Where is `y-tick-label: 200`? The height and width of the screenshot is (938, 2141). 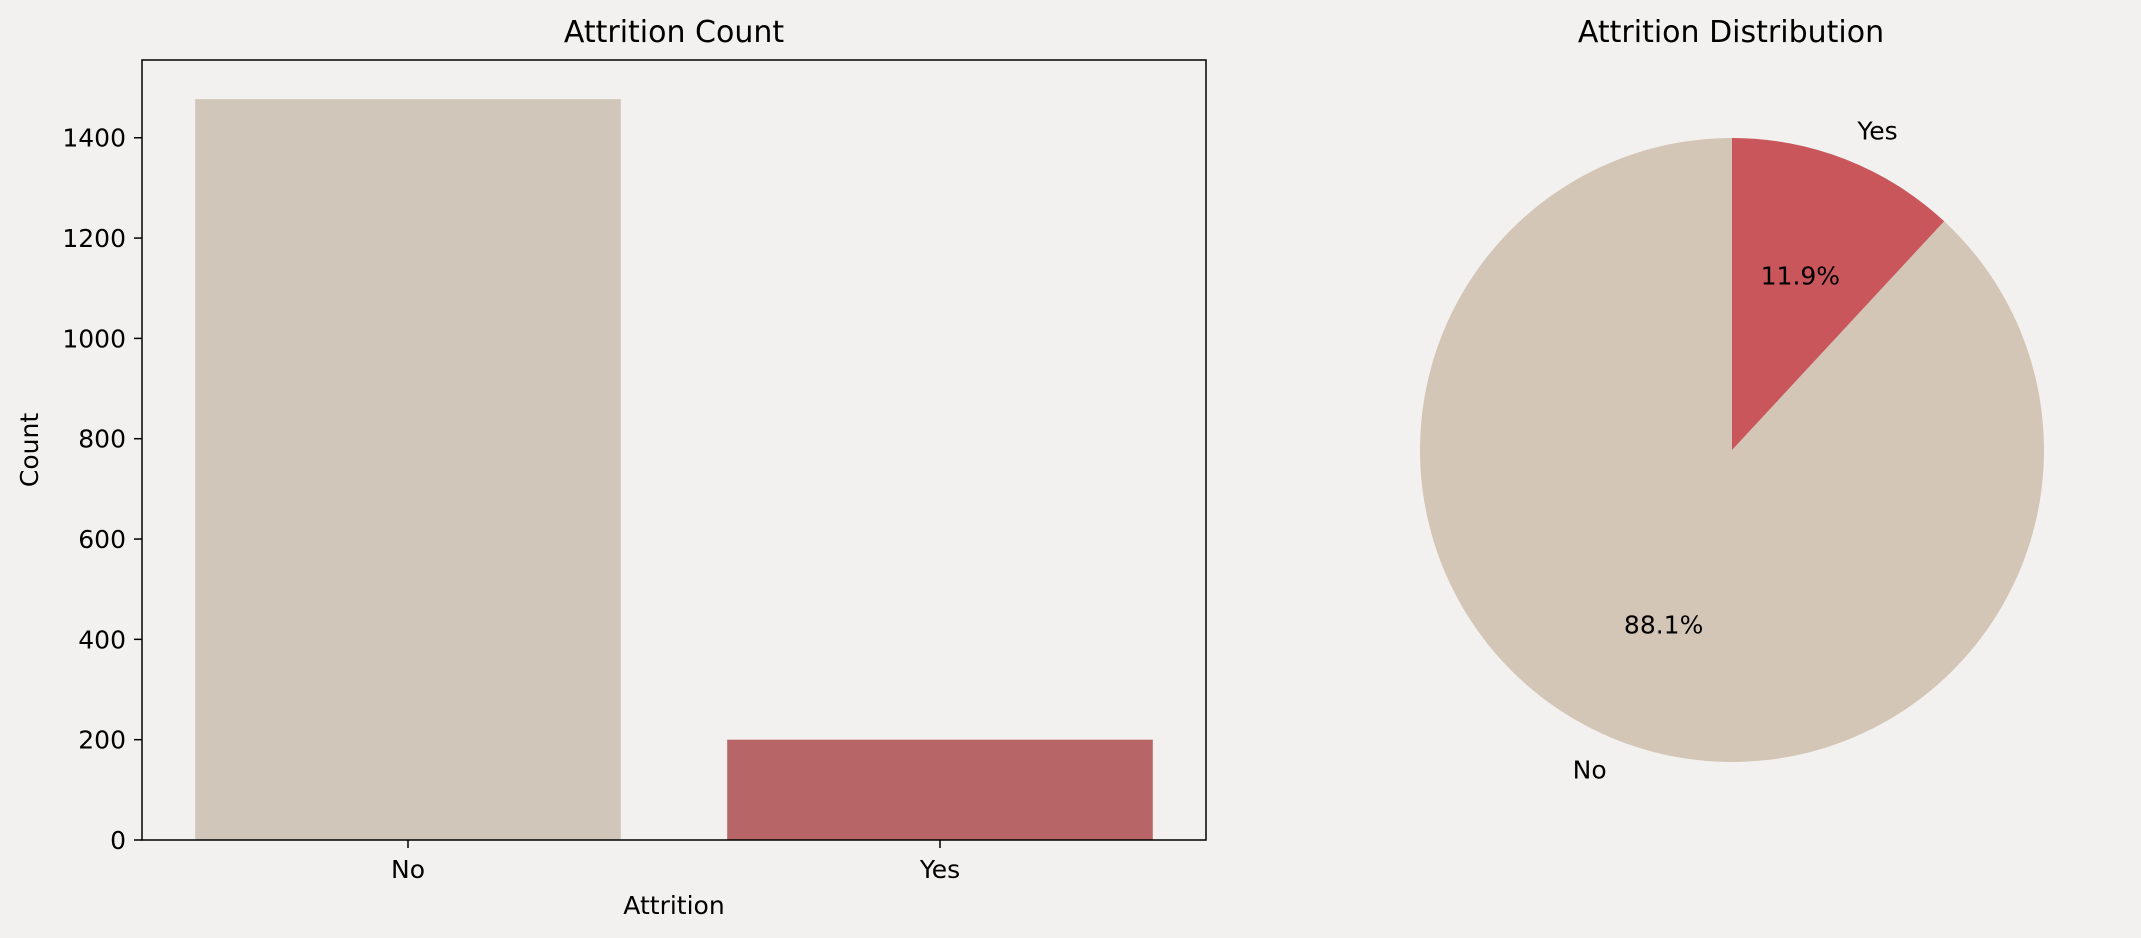 y-tick-label: 200 is located at coordinates (102, 740).